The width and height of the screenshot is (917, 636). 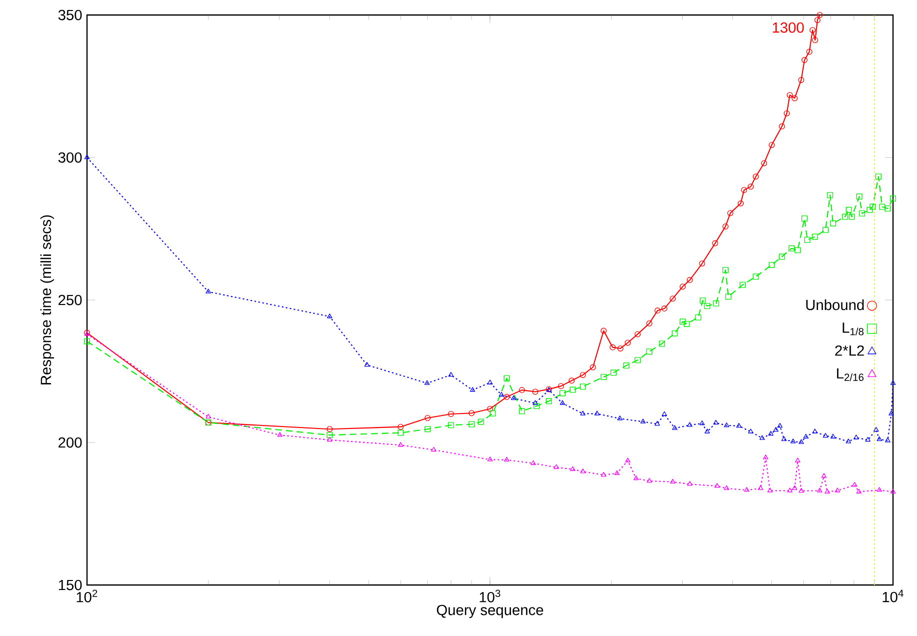 I want to click on legend-label: Unbound, so click(x=835, y=304).